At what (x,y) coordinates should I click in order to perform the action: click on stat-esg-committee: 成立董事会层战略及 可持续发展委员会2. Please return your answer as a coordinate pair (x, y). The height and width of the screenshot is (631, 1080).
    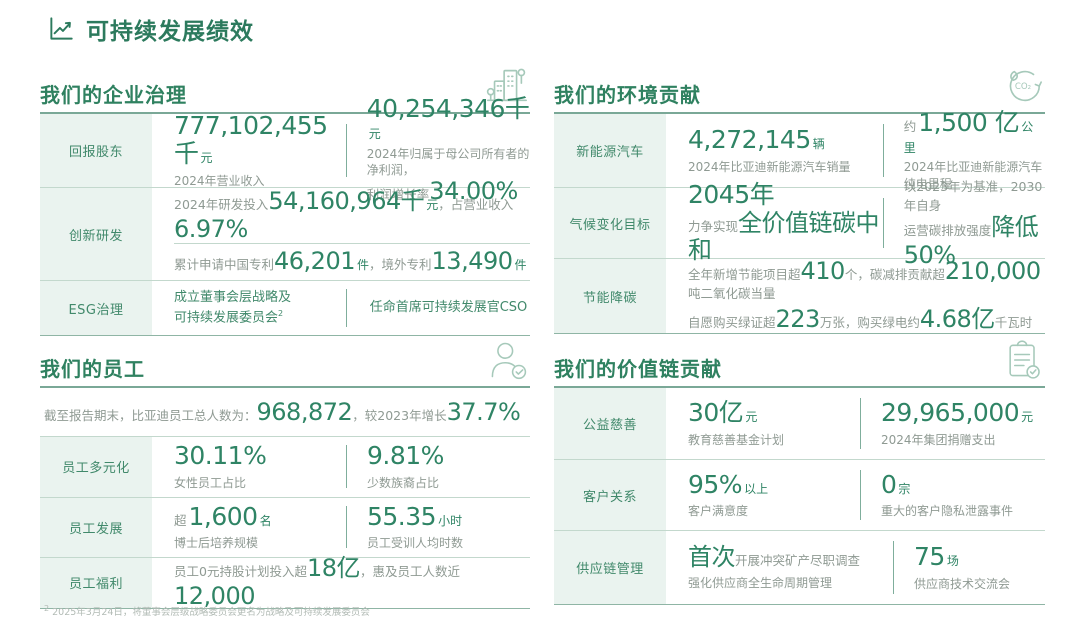
    Looking at the image, I should click on (233, 308).